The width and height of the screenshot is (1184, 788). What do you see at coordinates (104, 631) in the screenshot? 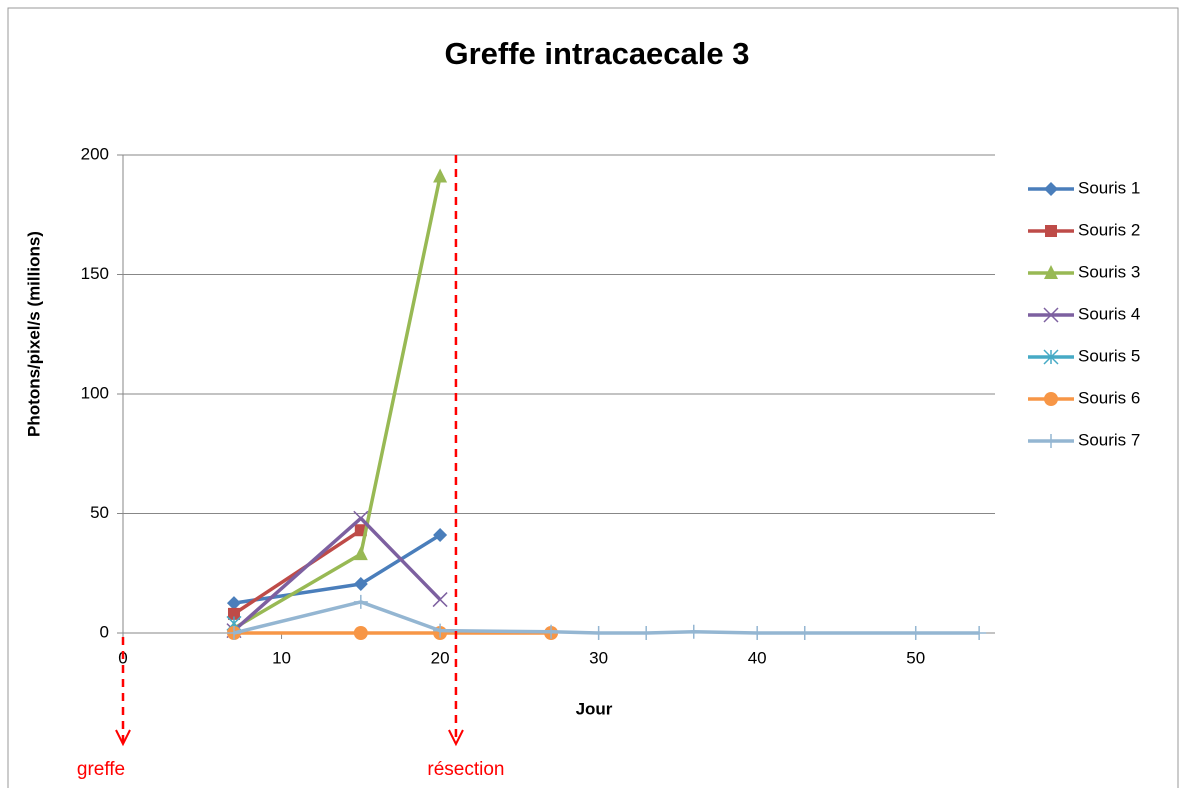
I see `y-tick-label: 0` at bounding box center [104, 631].